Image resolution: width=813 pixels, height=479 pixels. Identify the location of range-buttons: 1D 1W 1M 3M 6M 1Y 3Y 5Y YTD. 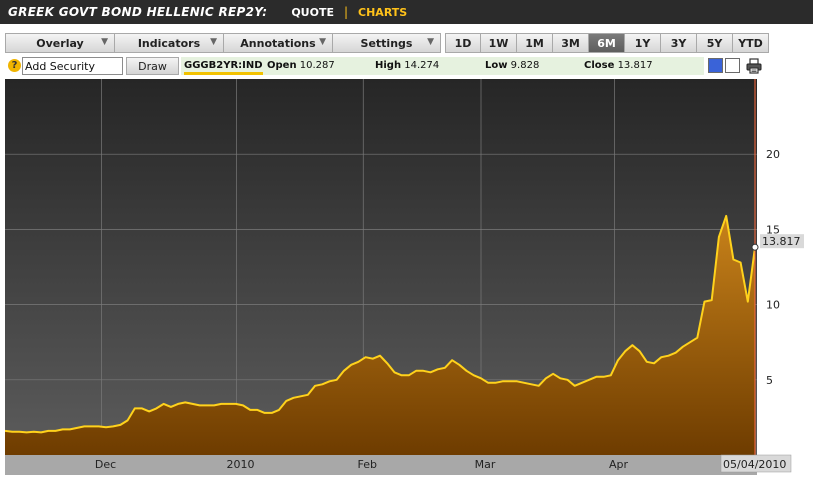
(605, 43).